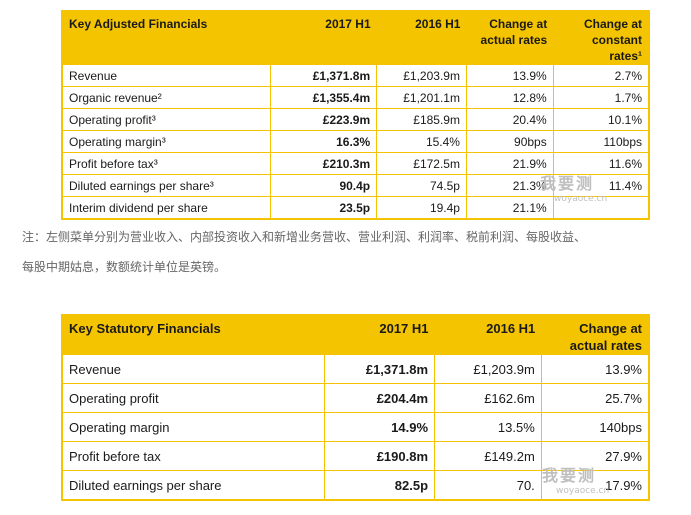 The height and width of the screenshot is (515, 691). I want to click on table-row: Revenue £1,371.8m £1,203.9m 13.9% 2.7%, so click(355, 75).